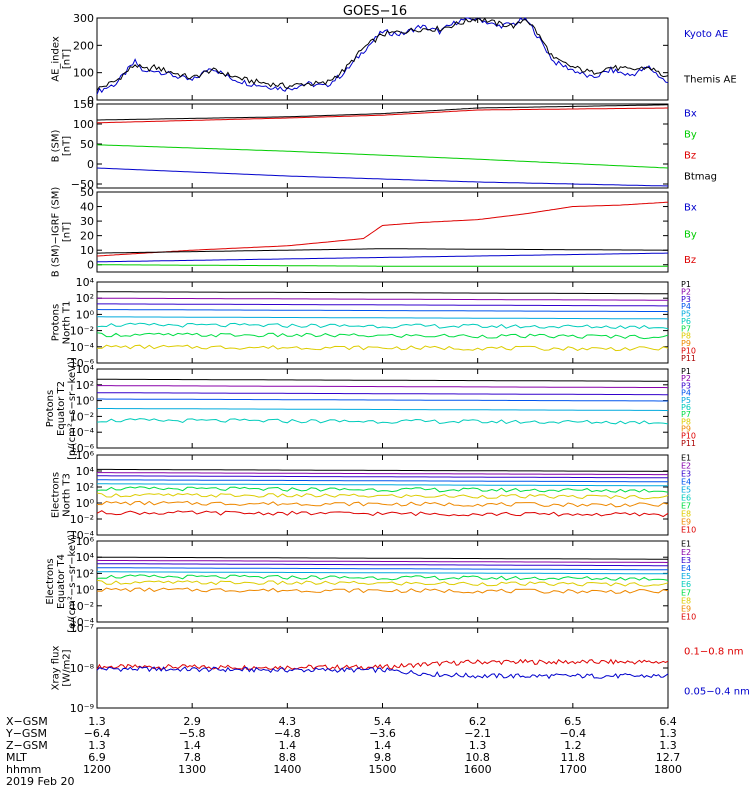  What do you see at coordinates (87, 144) in the screenshot?
I see `y-tick-label: 50` at bounding box center [87, 144].